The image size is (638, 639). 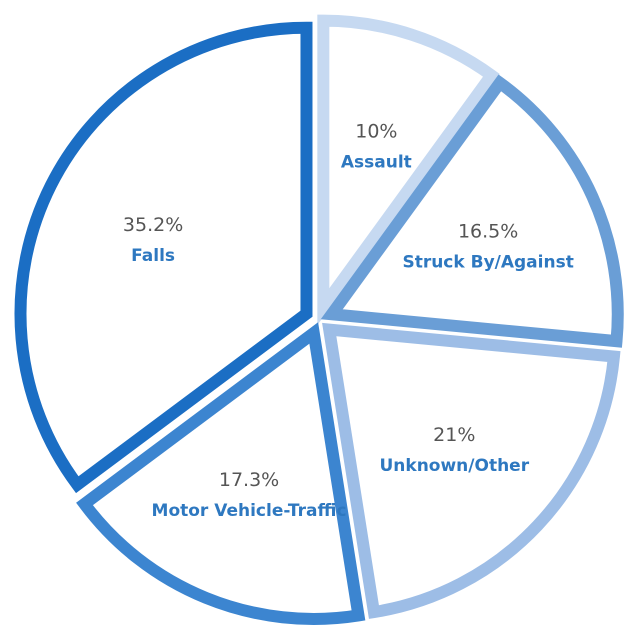 What do you see at coordinates (153, 256) in the screenshot?
I see `slice-category-label: Falls` at bounding box center [153, 256].